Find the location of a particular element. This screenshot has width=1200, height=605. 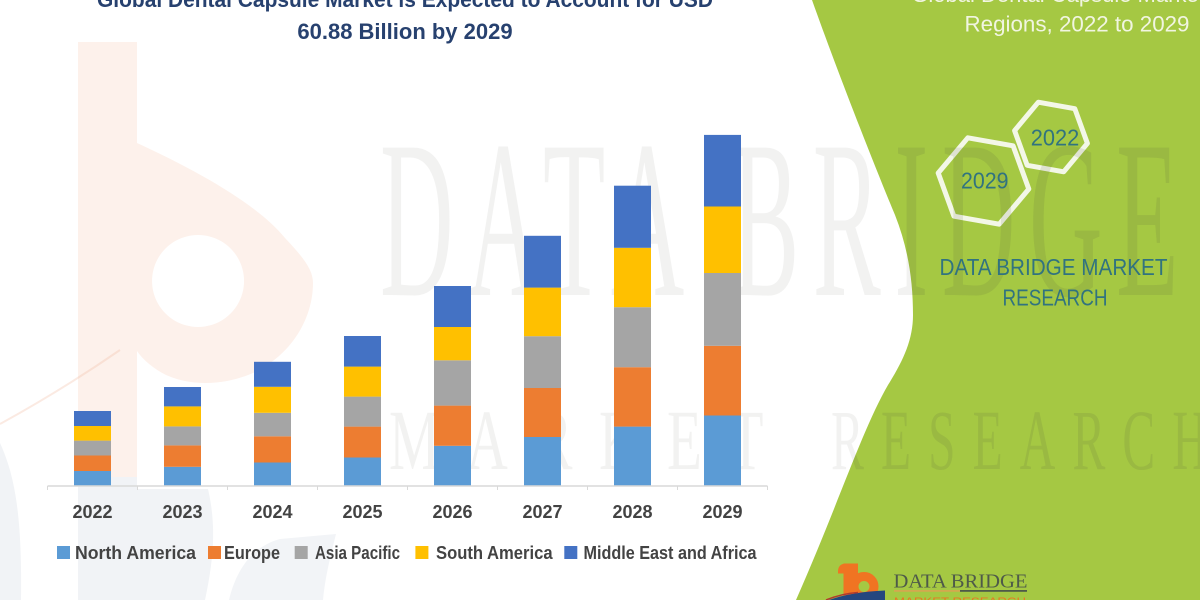

svg-text: MARKET RESEARCH is located at coordinates (960, 598).